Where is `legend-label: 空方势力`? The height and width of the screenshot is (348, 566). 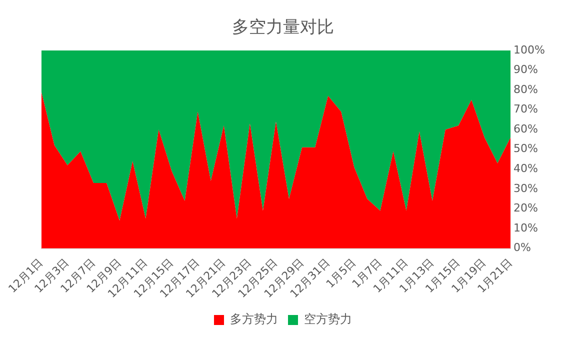 legend-label: 空方势力 is located at coordinates (328, 319).